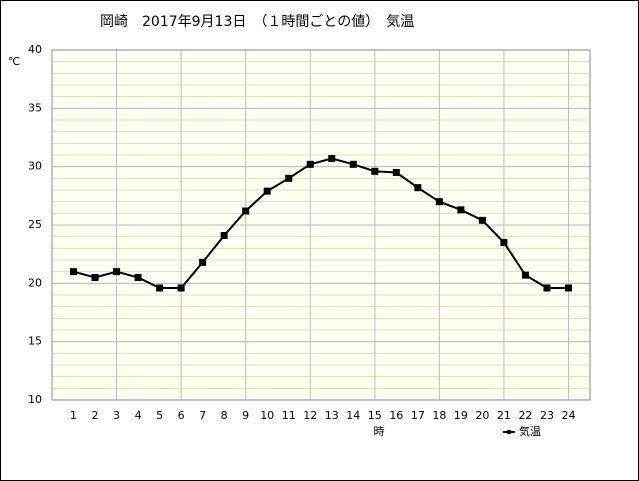 The image size is (639, 481). What do you see at coordinates (202, 415) in the screenshot?
I see `x-tick-label: 7` at bounding box center [202, 415].